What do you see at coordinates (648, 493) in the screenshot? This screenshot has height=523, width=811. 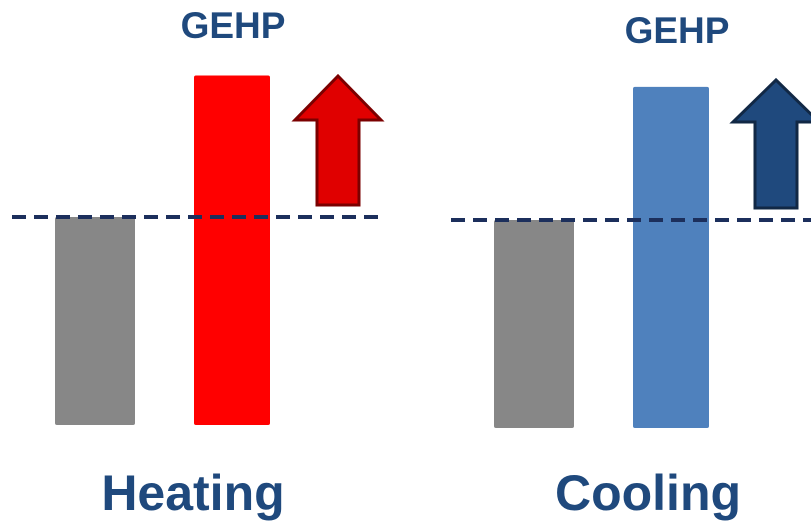 I see `chart-xlabel: Cooling` at bounding box center [648, 493].